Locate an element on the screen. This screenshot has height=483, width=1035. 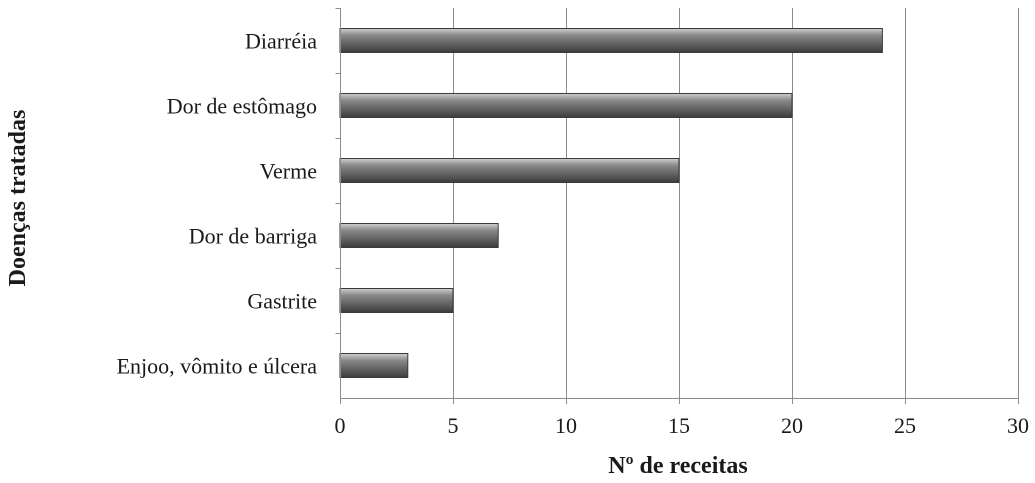
category-label: Enjoo, vômito e úlcera is located at coordinates (217, 366).